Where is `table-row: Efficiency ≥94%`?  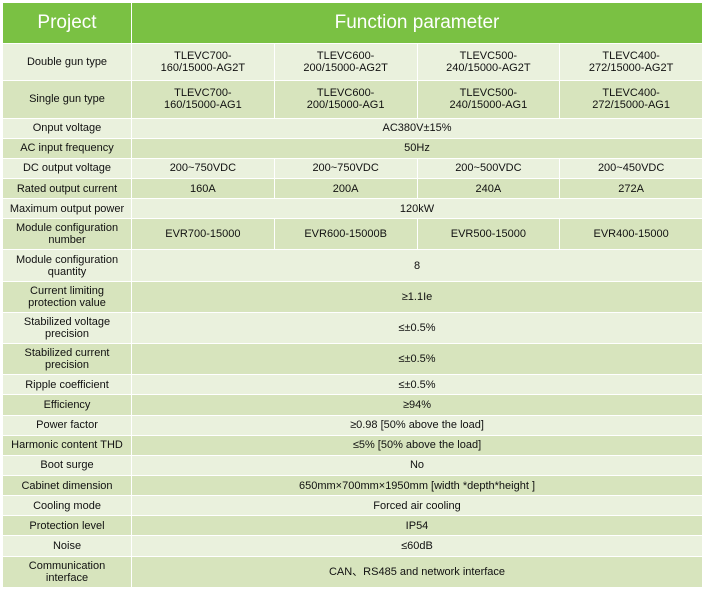 table-row: Efficiency ≥94% is located at coordinates (352, 405).